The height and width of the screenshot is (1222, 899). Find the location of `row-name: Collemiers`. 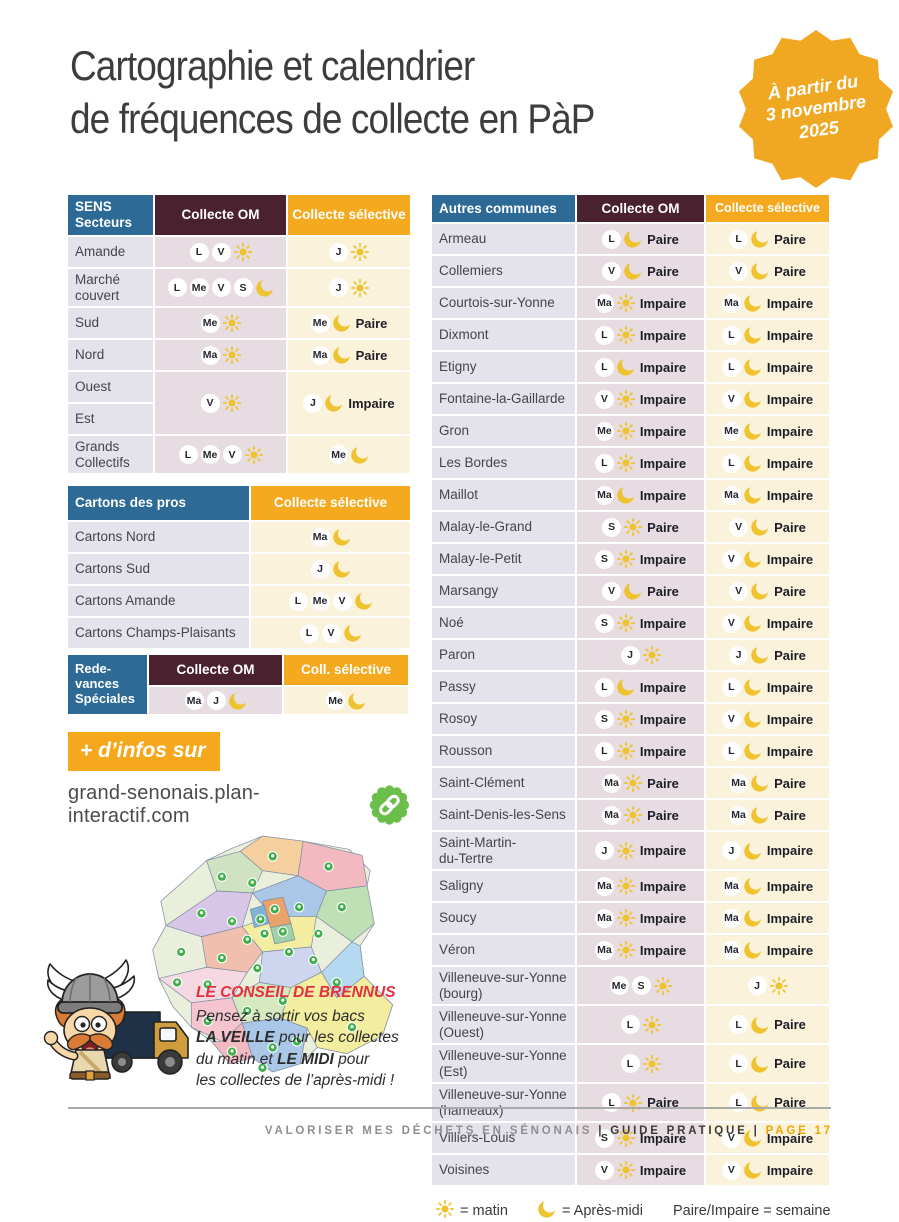

row-name: Collemiers is located at coordinates (503, 271).